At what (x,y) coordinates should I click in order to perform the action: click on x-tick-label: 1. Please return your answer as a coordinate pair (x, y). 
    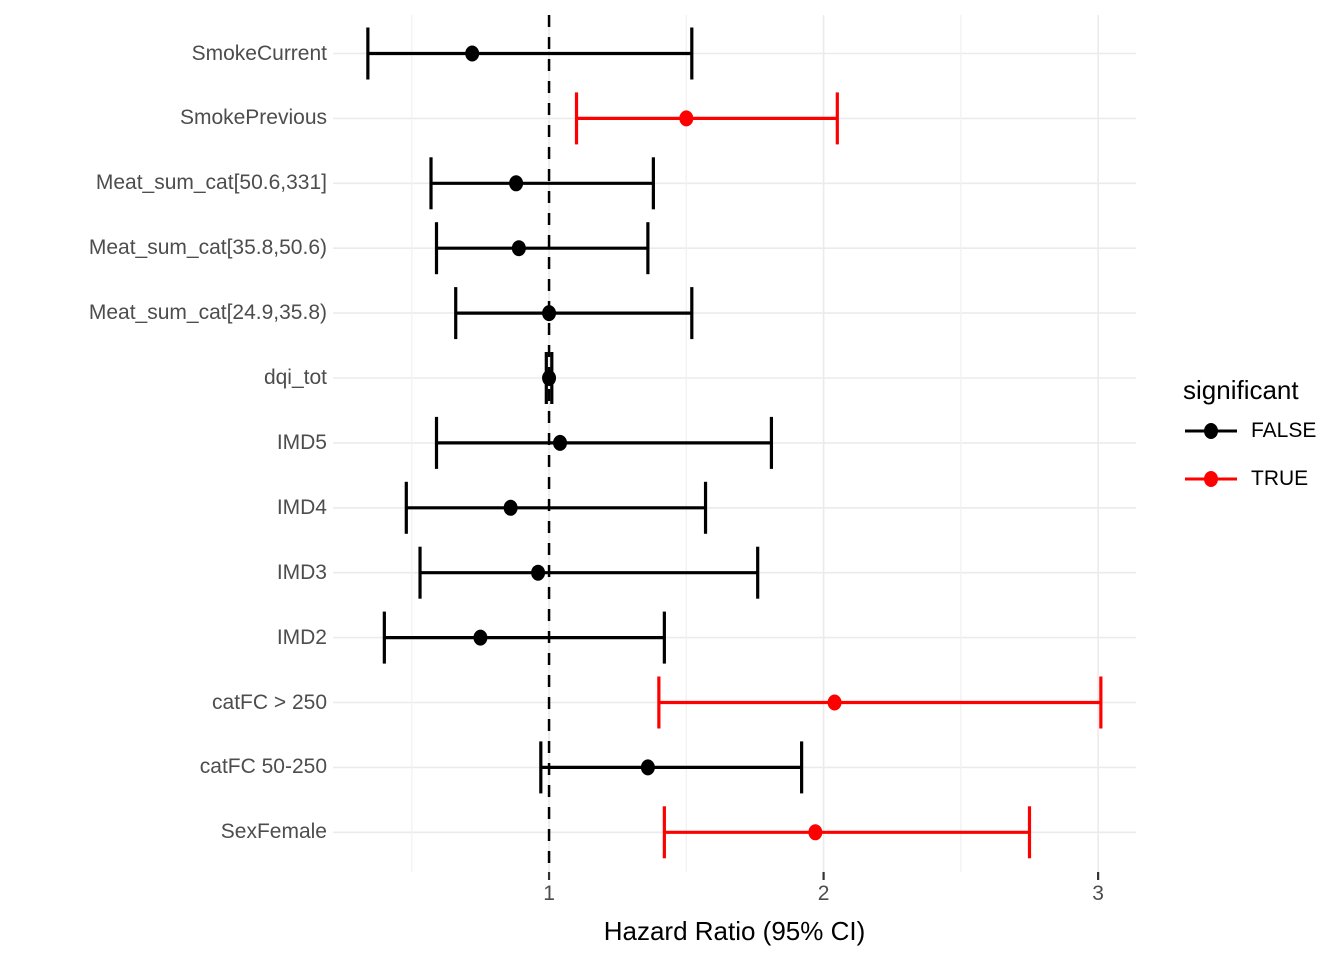
    Looking at the image, I should click on (549, 893).